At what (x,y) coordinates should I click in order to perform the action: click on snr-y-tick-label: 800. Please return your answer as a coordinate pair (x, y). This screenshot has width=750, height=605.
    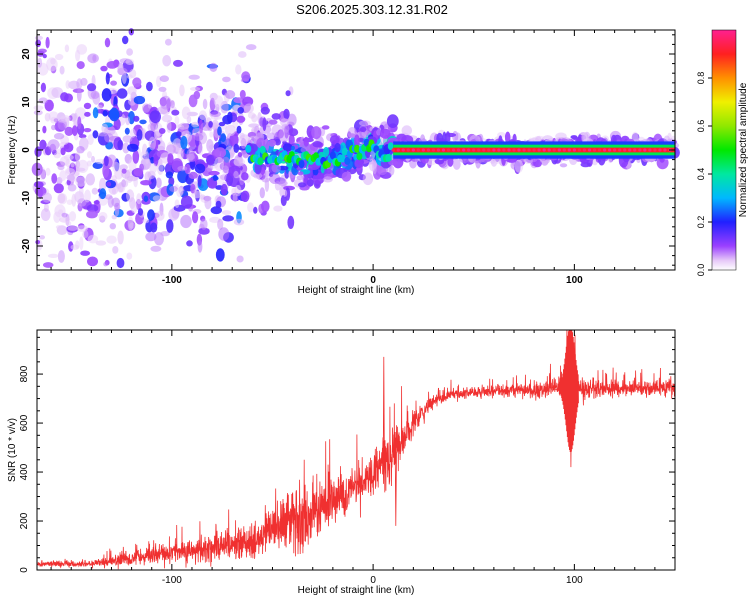
    Looking at the image, I should click on (24, 373).